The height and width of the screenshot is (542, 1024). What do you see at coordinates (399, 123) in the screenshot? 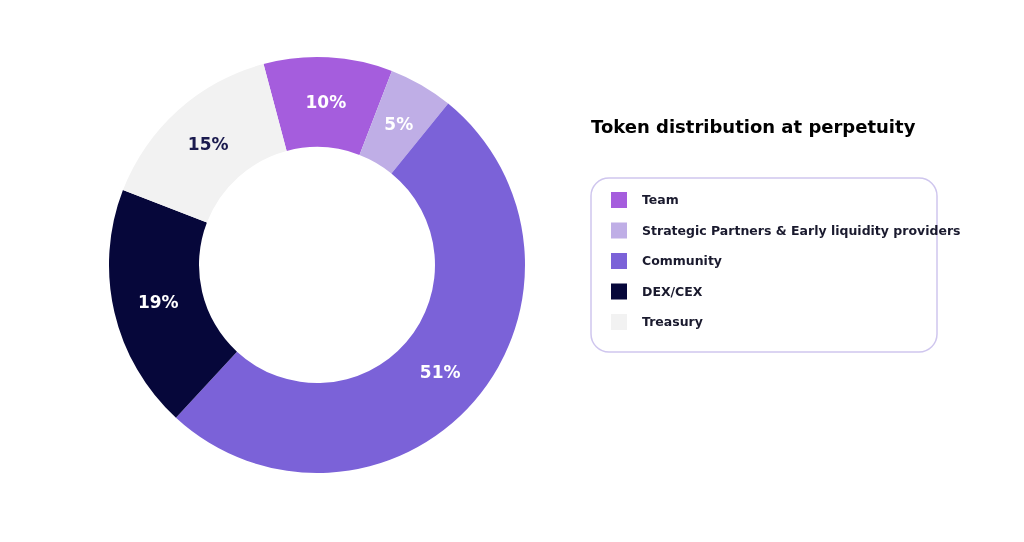
I see `data-label: 5%` at bounding box center [399, 123].